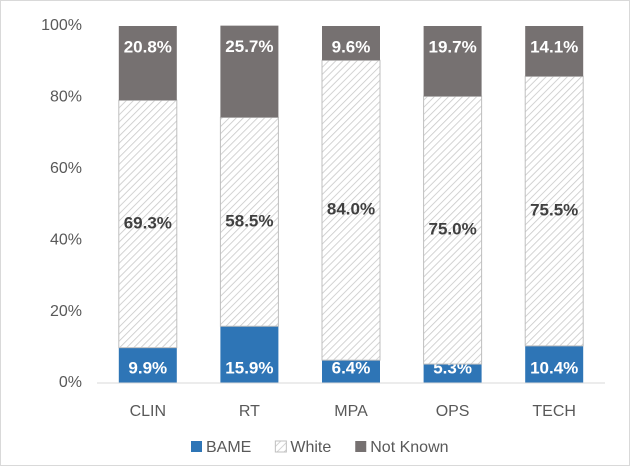 The width and height of the screenshot is (630, 466). Describe the element at coordinates (148, 411) in the screenshot. I see `x-tick-label: CLIN` at that location.